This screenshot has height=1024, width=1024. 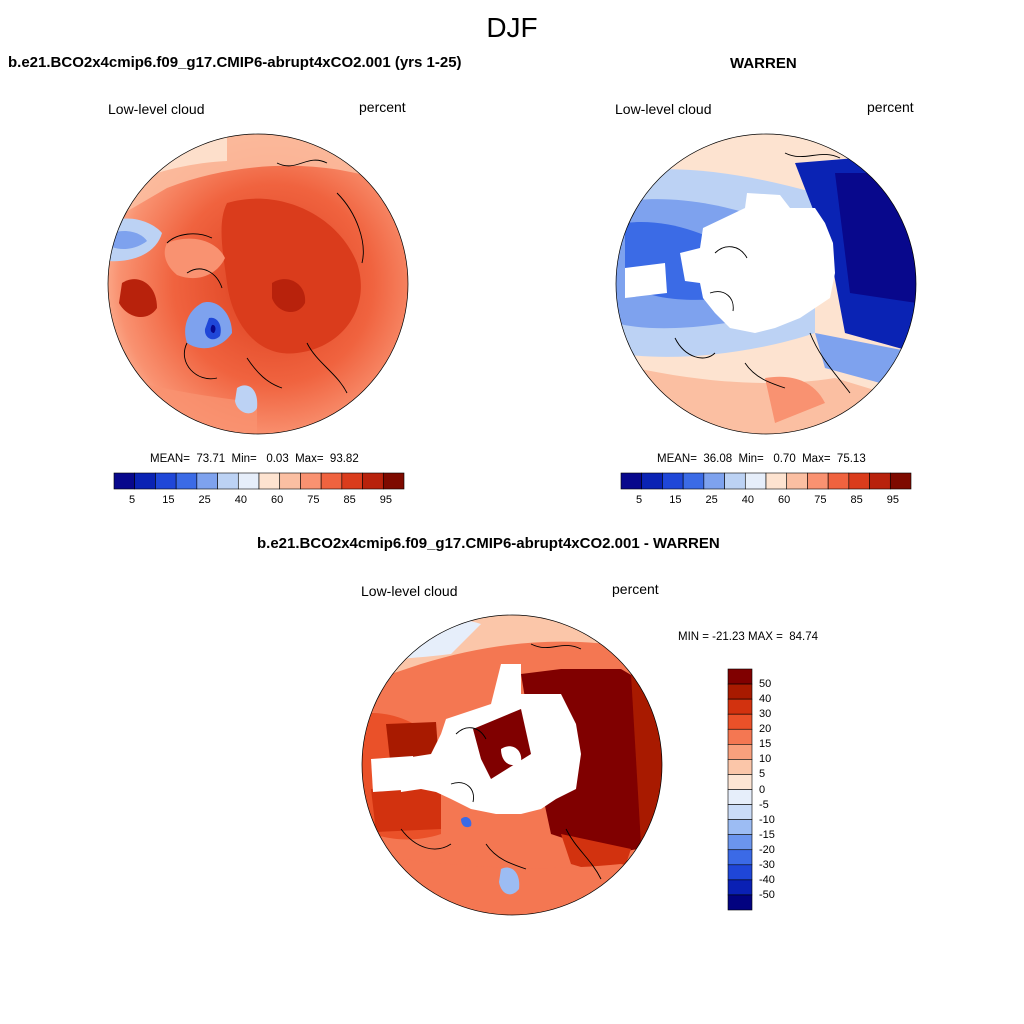 I want to click on left-colorbar-ticks: 5 15 25 40 60 75 85 95, so click(x=259, y=501).